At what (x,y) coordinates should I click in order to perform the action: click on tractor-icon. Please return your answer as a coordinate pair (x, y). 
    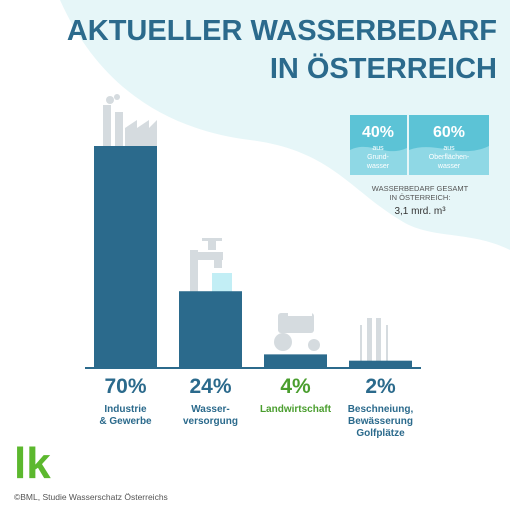
    Looking at the image, I should click on (297, 329).